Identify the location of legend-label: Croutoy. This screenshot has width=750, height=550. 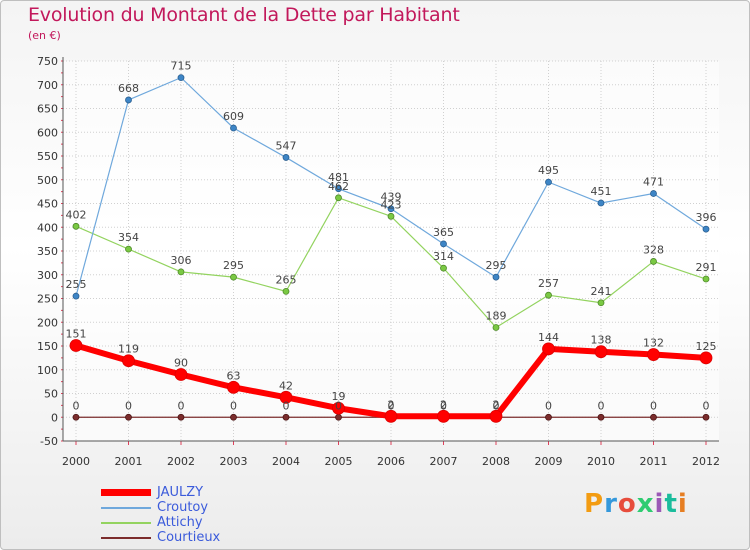
(183, 507).